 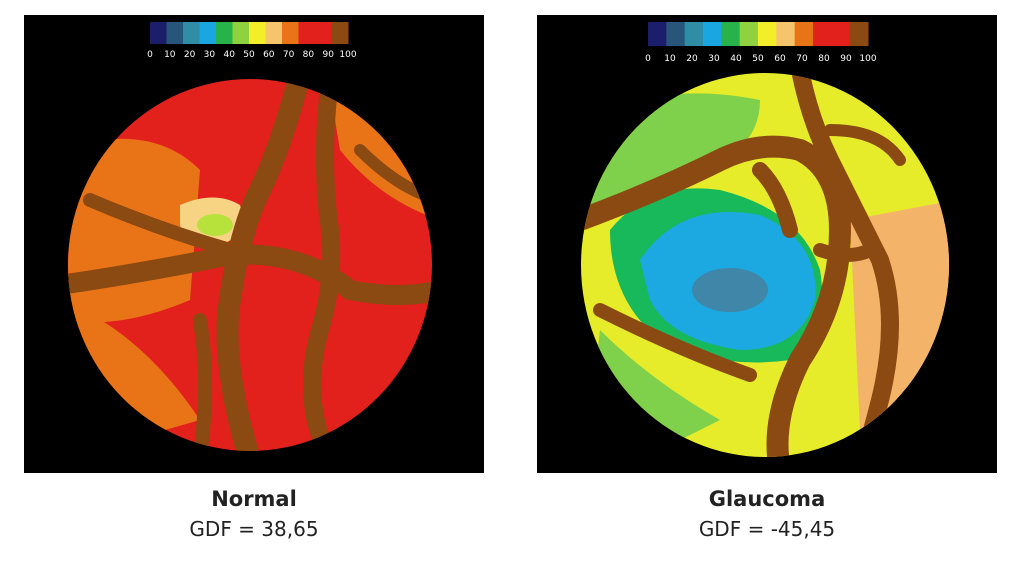 What do you see at coordinates (253, 529) in the screenshot?
I see `panel-gdf: GDF = 38,65` at bounding box center [253, 529].